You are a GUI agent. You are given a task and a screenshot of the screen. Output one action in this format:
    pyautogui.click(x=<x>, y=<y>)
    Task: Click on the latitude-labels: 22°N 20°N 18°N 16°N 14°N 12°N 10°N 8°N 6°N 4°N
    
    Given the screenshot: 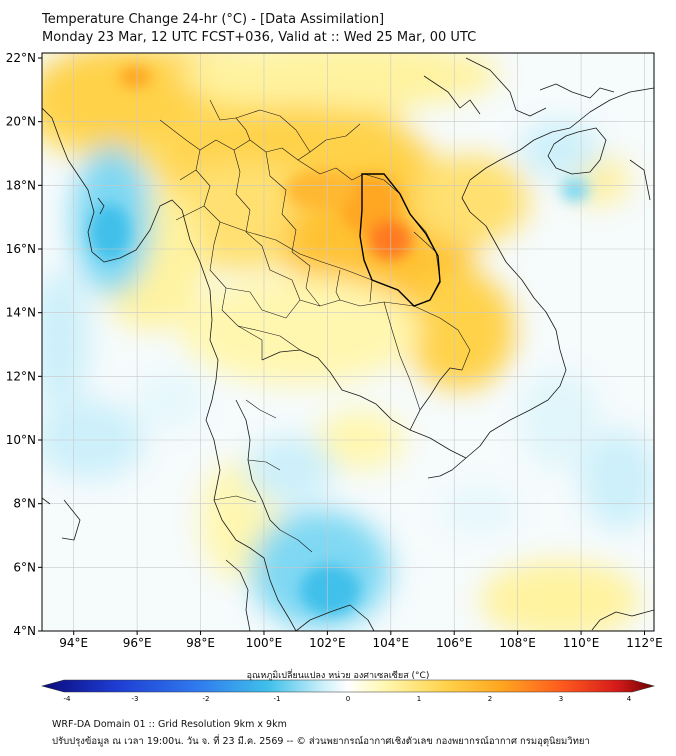 What is the action you would take?
    pyautogui.click(x=24, y=344)
    